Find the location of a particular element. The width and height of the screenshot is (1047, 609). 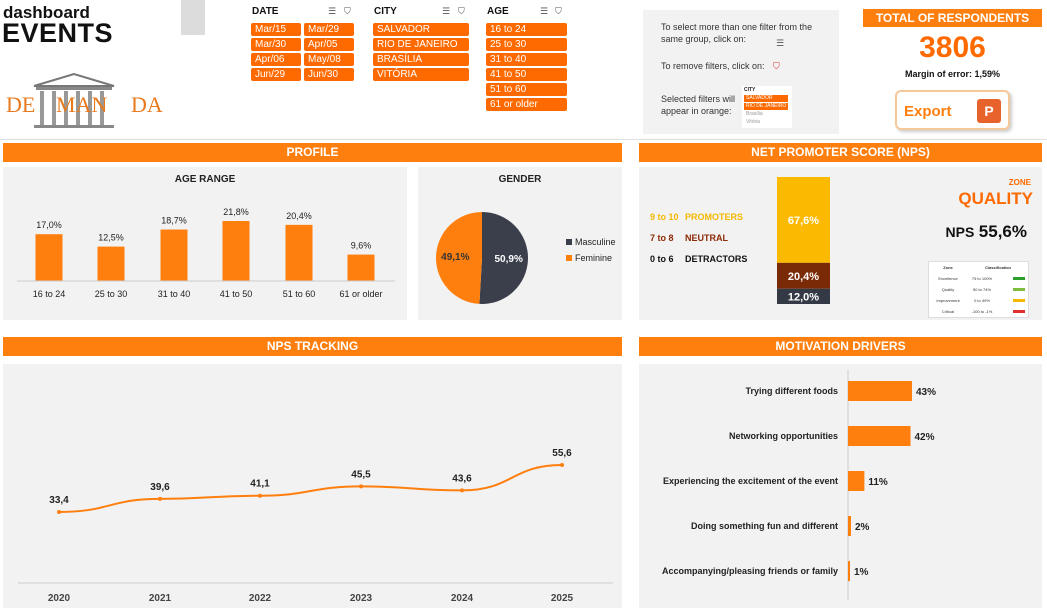

margin-of-error: Margin of error: 1,59% is located at coordinates (952, 74).